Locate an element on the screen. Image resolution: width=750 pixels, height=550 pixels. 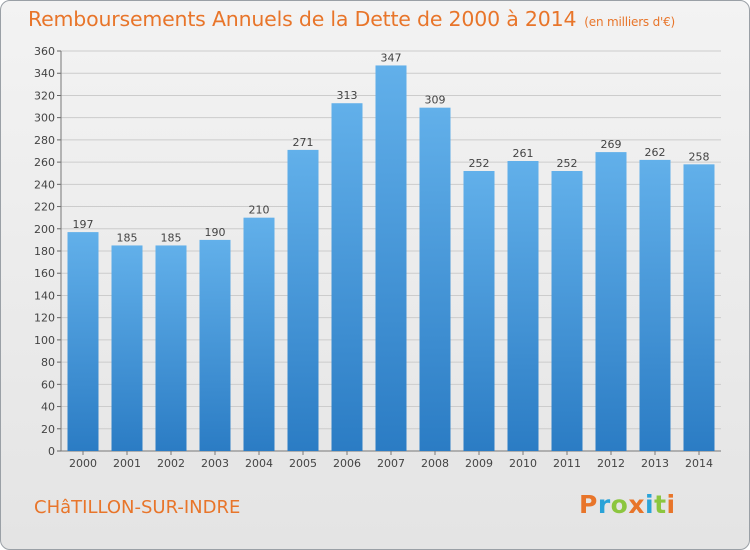
value-label-2001: 185 is located at coordinates (127, 237).